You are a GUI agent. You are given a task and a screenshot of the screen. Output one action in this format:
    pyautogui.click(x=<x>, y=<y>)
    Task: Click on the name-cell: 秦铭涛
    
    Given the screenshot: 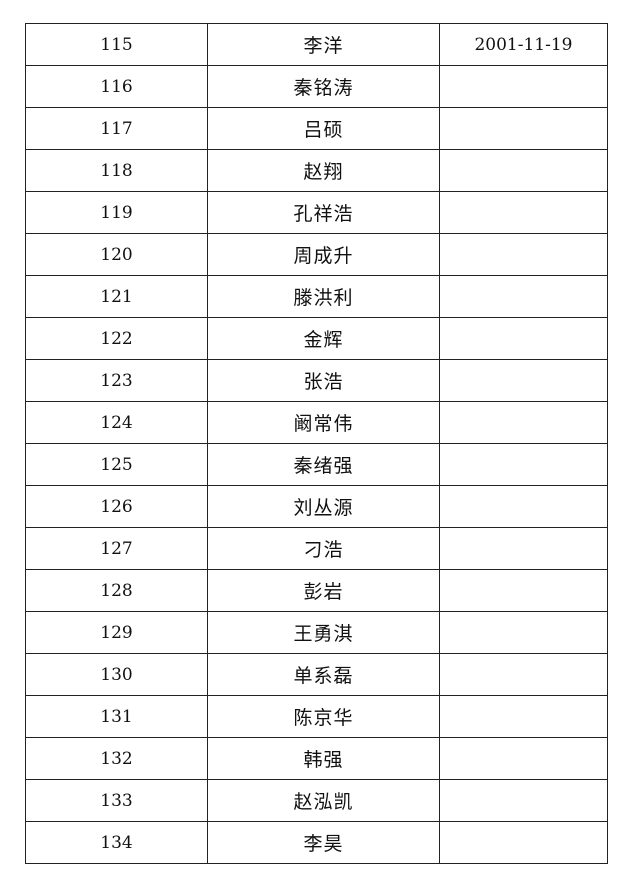 What is the action you would take?
    pyautogui.click(x=323, y=86)
    